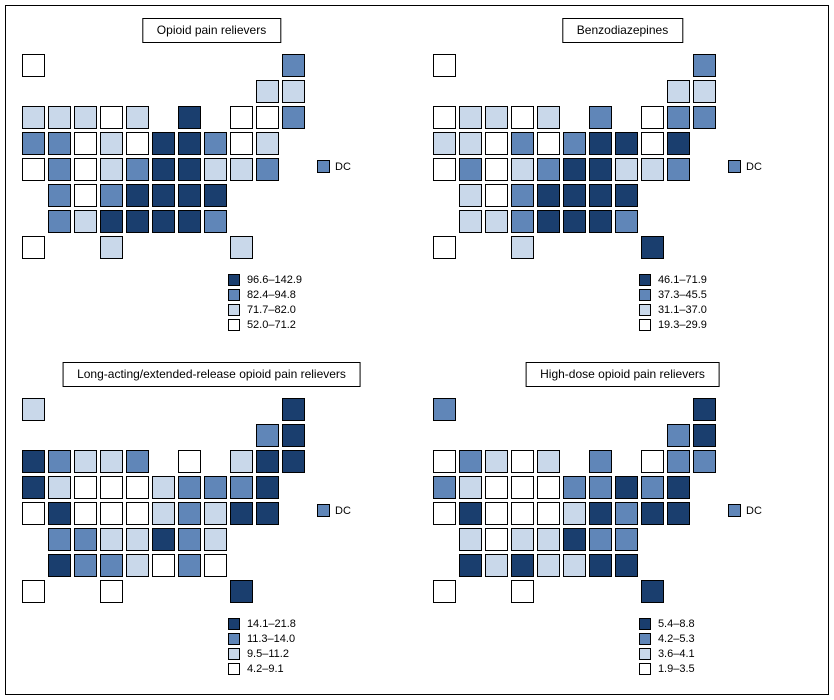 The height and width of the screenshot is (700, 834). I want to click on legend-label: 4.2–5.3, so click(676, 639).